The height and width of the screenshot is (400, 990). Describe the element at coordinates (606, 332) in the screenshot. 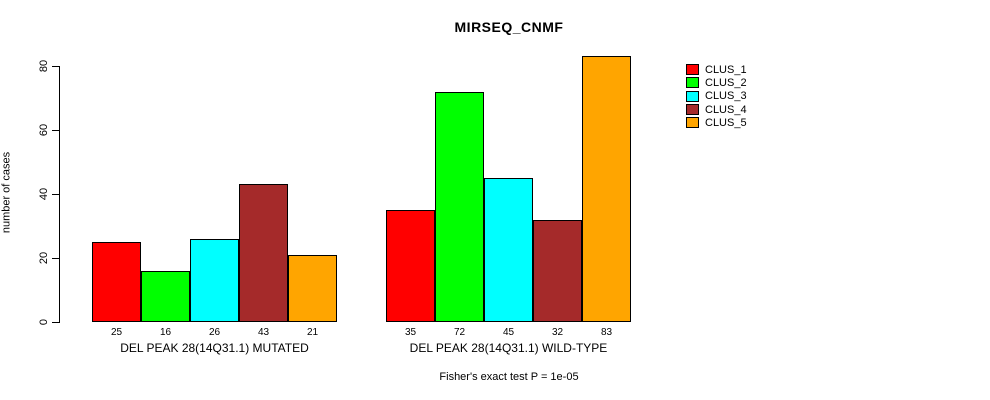

I see `bar-value-label: 83` at that location.